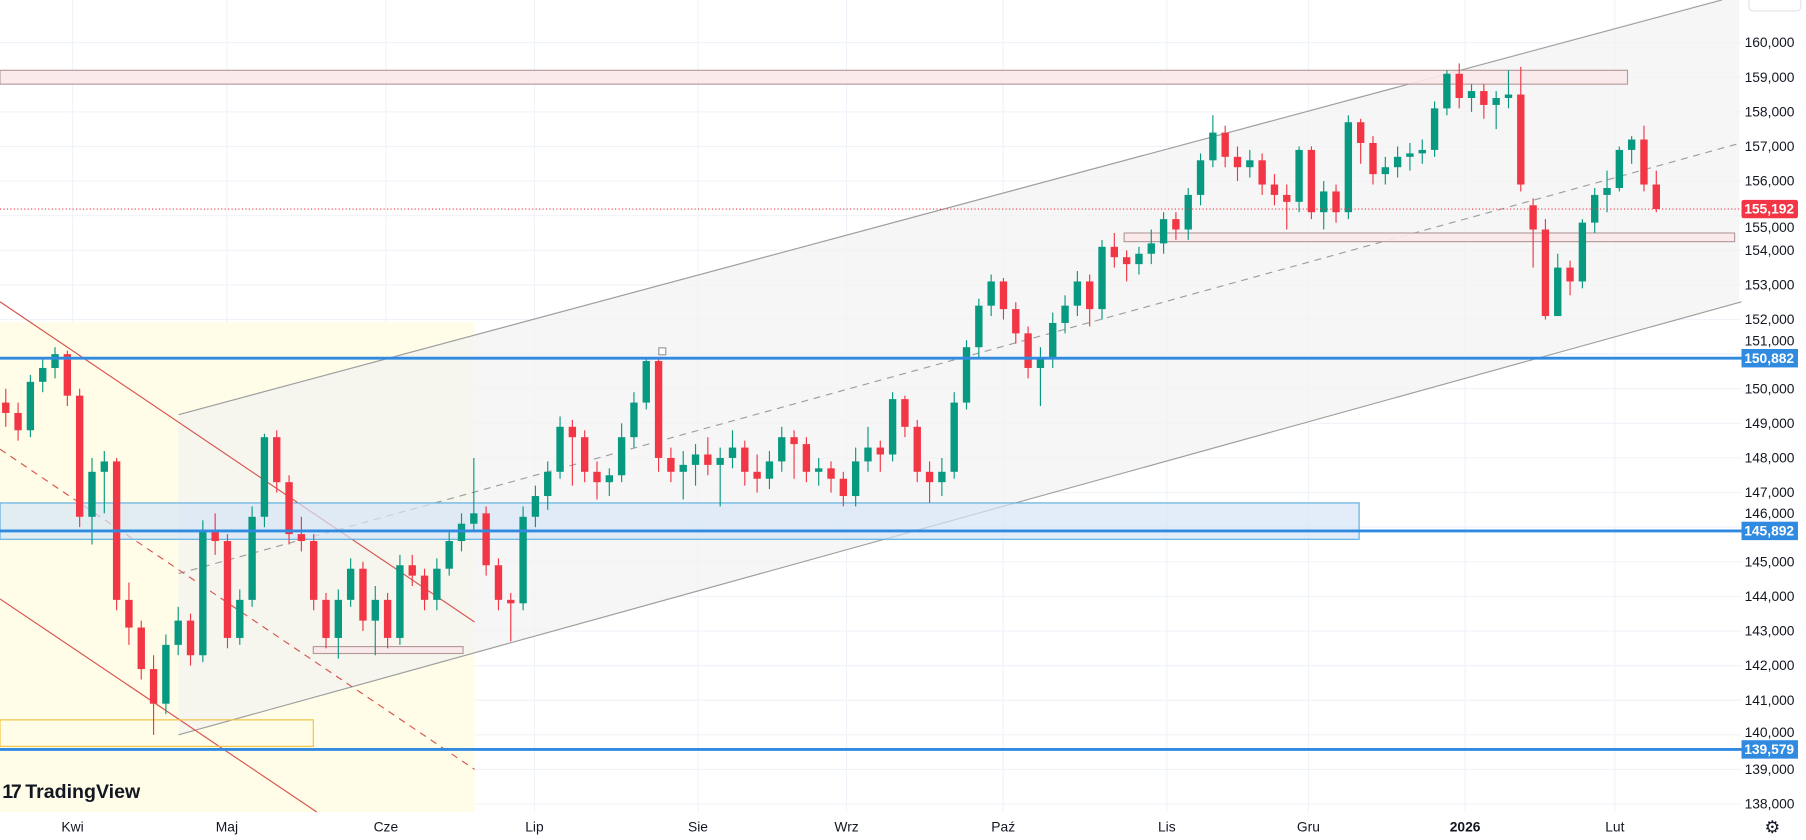 The image size is (1806, 840). Describe the element at coordinates (1770, 596) in the screenshot. I see `price-tick-label: 144,000` at that location.